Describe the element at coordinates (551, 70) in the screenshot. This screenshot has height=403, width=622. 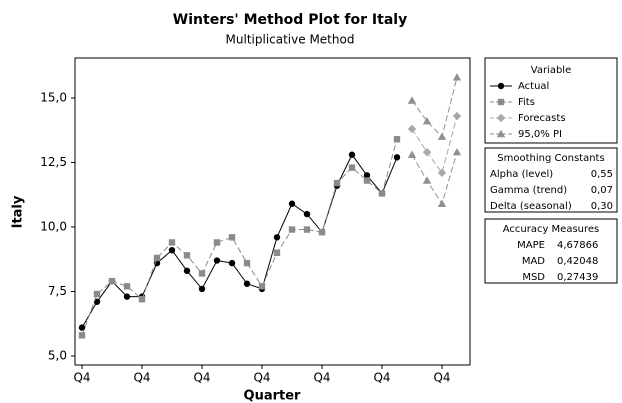
I see `legend-title: Variable` at that location.